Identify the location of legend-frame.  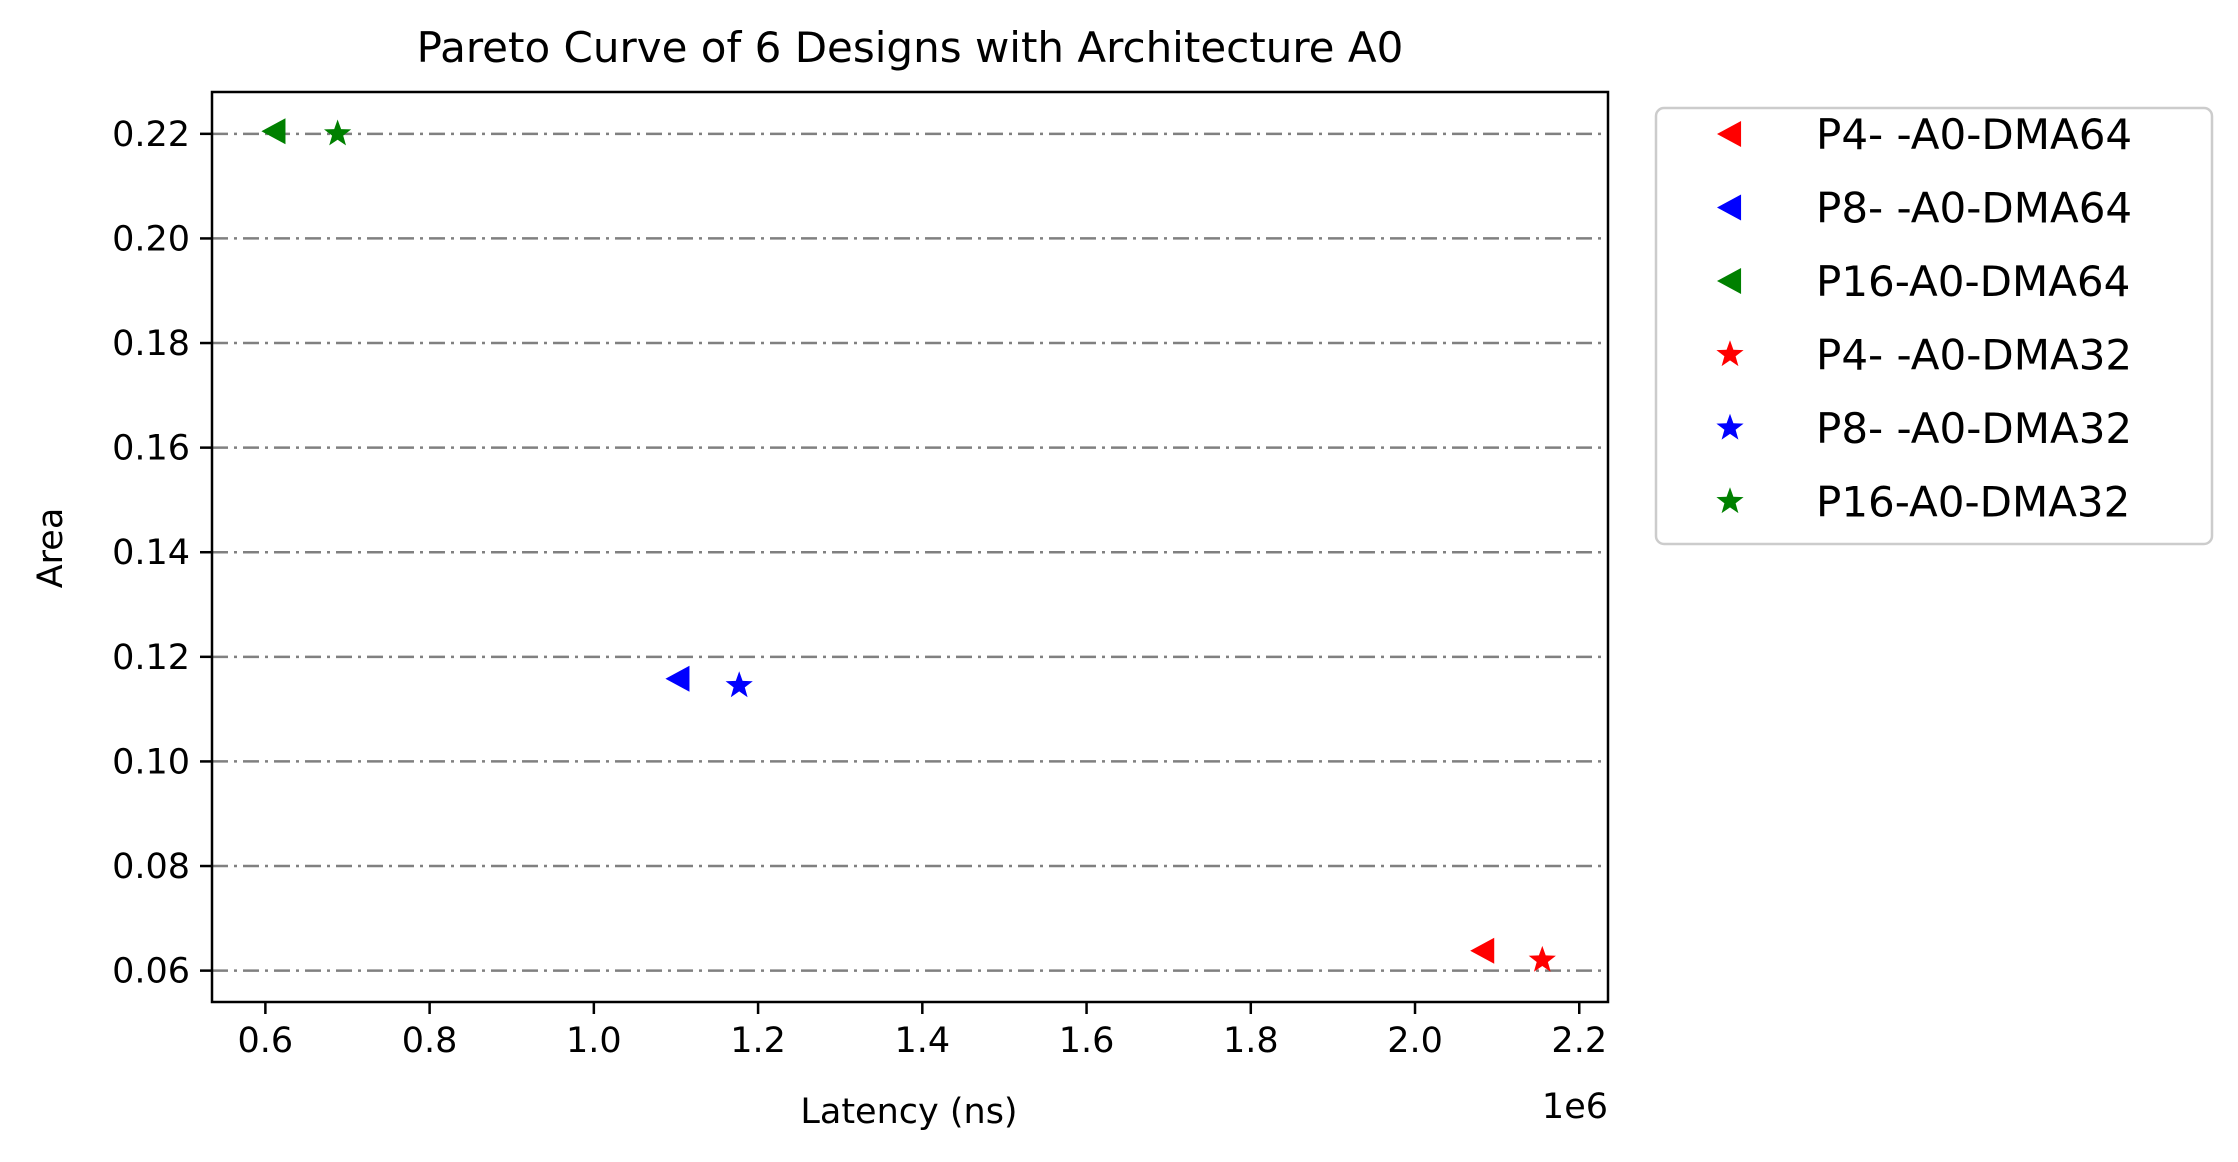
(1934, 326).